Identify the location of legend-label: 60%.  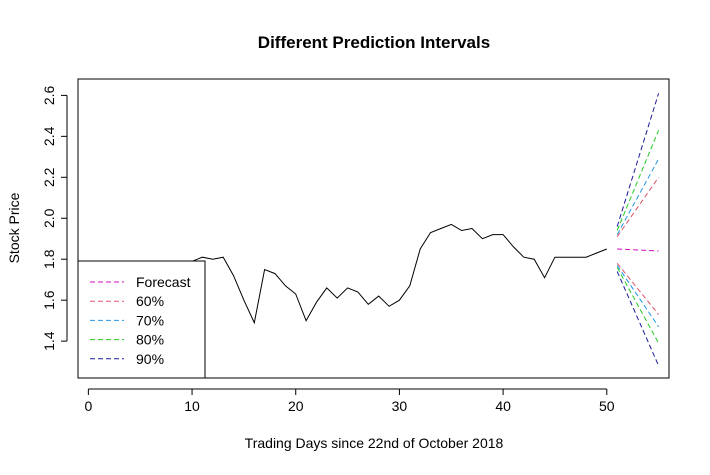
(150, 301).